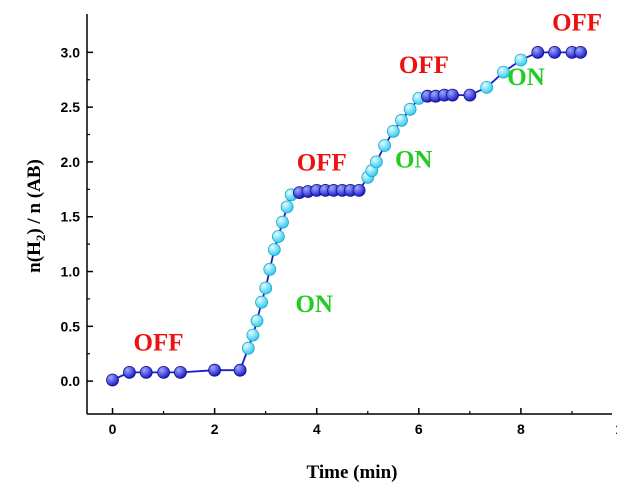 The height and width of the screenshot is (487, 617). What do you see at coordinates (419, 429) in the screenshot?
I see `x-tick-label: 6` at bounding box center [419, 429].